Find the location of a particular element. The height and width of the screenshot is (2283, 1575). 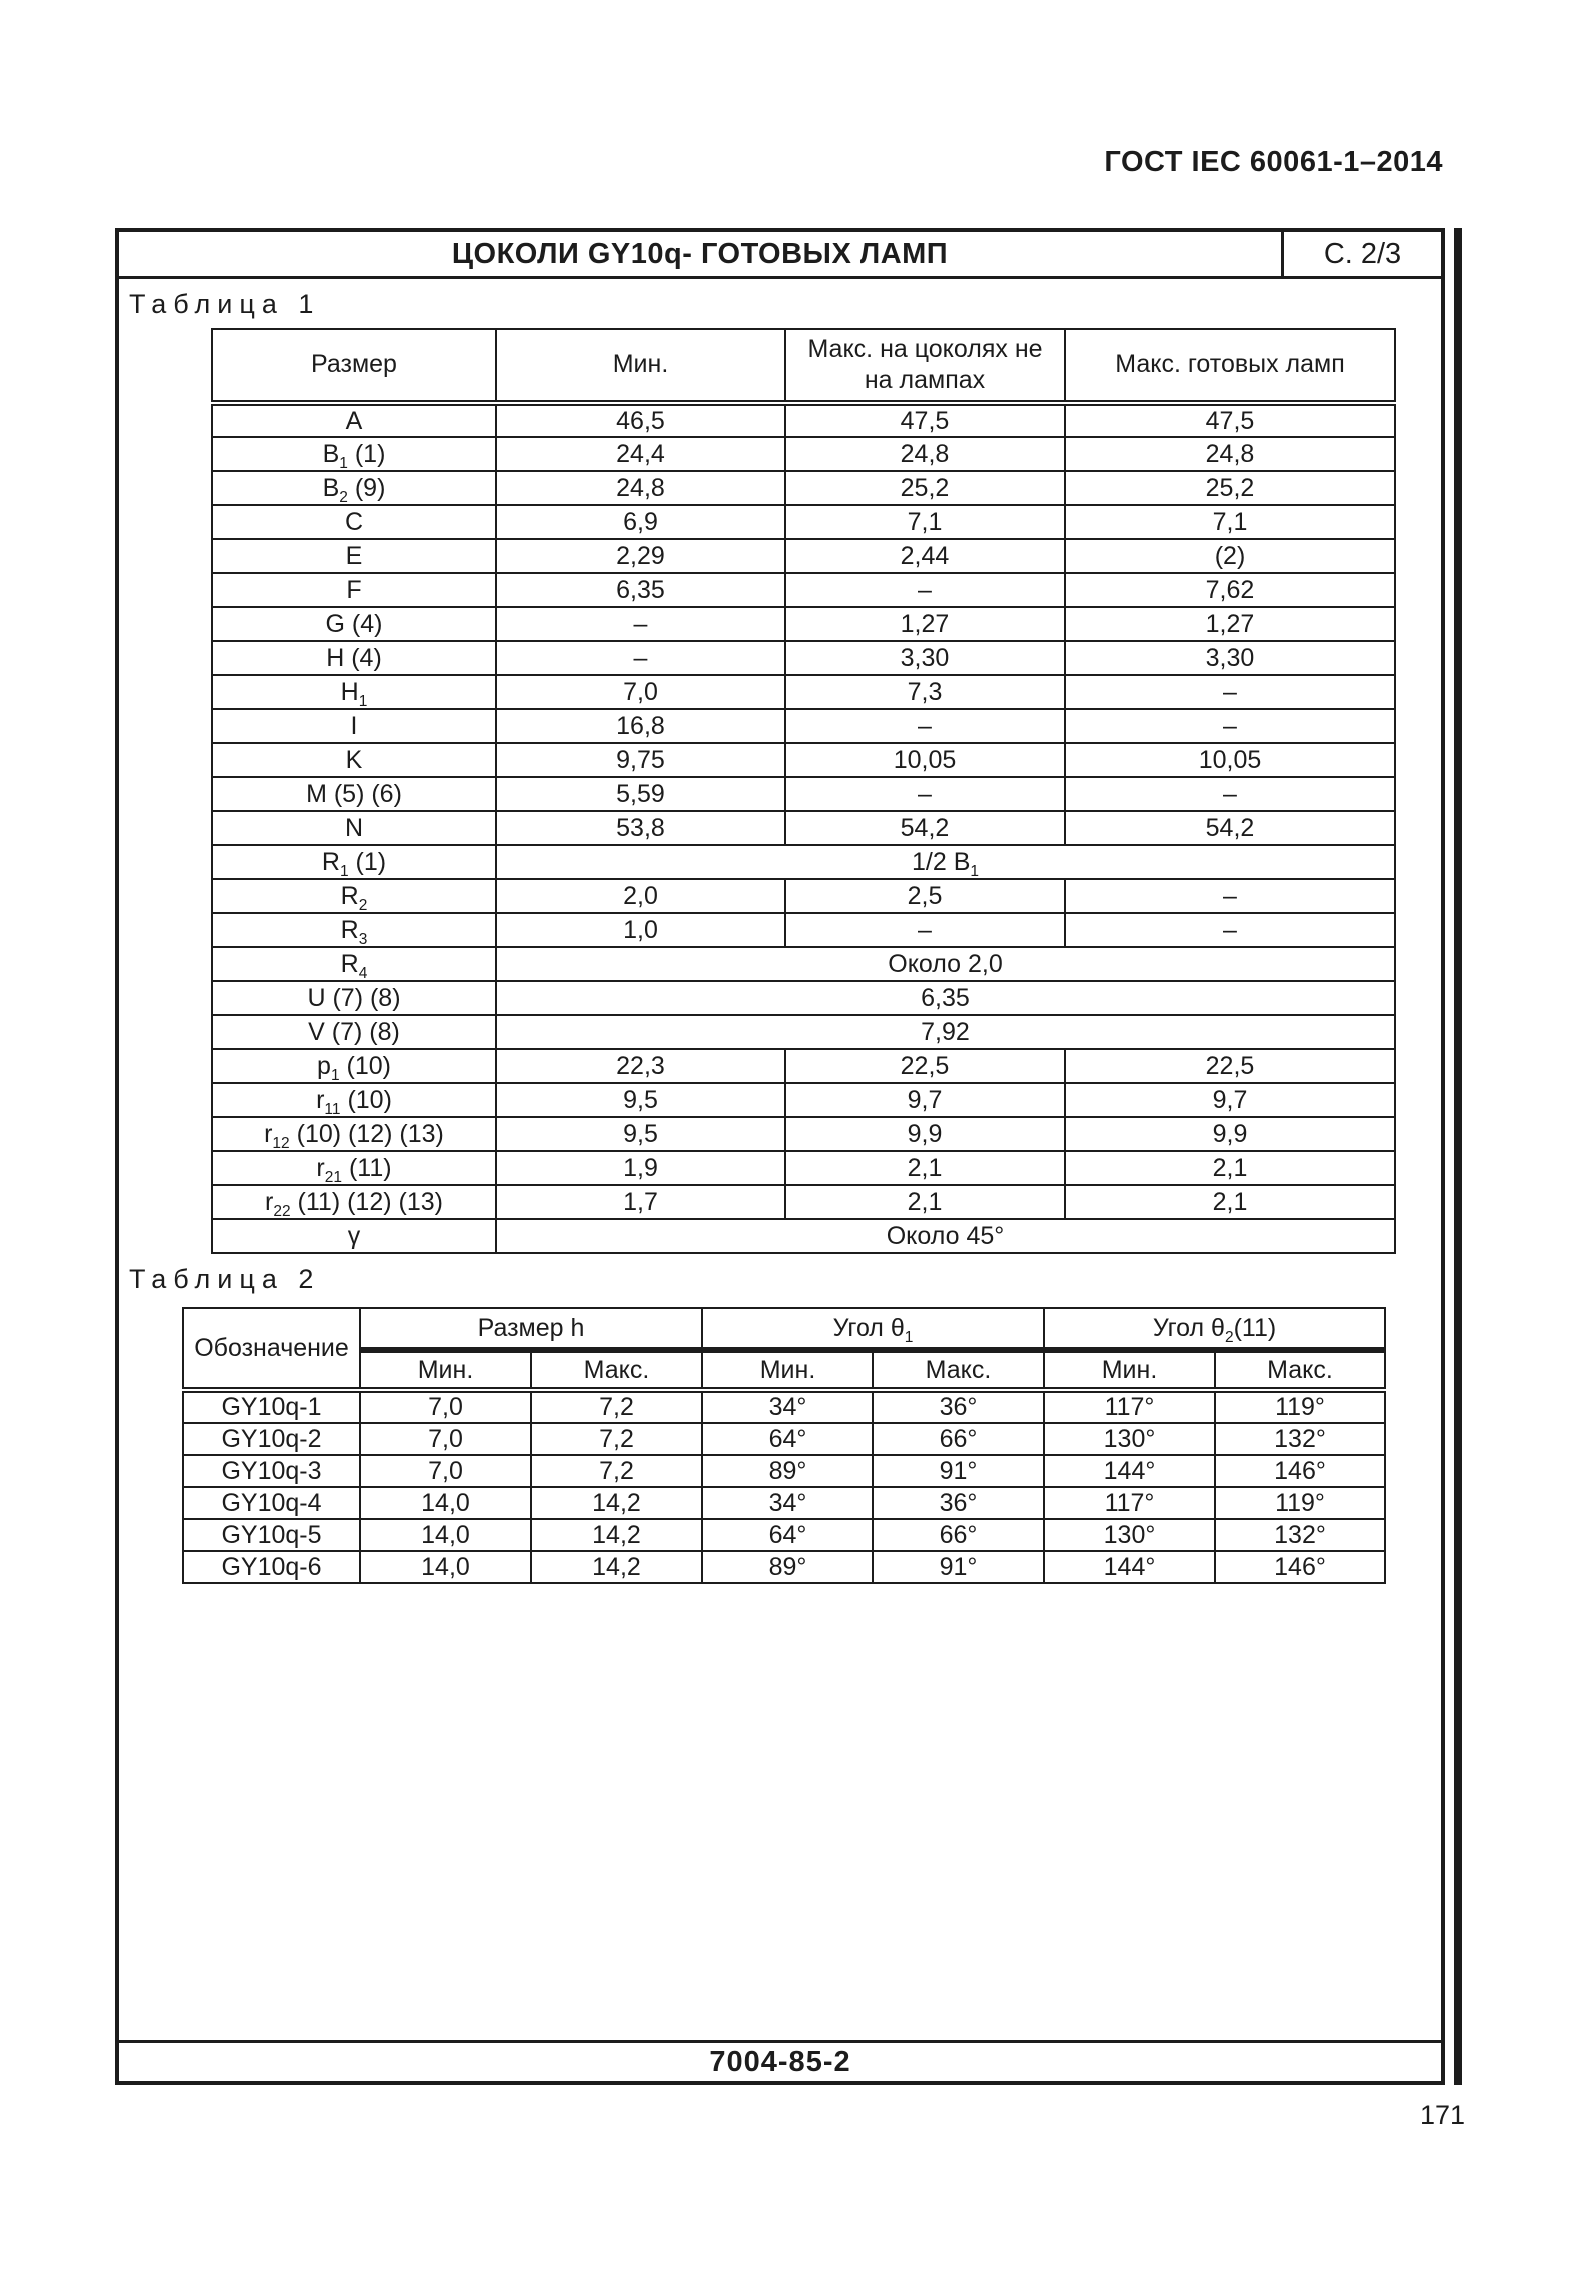

sub-header-theta1-min: Мин. is located at coordinates (787, 1371).